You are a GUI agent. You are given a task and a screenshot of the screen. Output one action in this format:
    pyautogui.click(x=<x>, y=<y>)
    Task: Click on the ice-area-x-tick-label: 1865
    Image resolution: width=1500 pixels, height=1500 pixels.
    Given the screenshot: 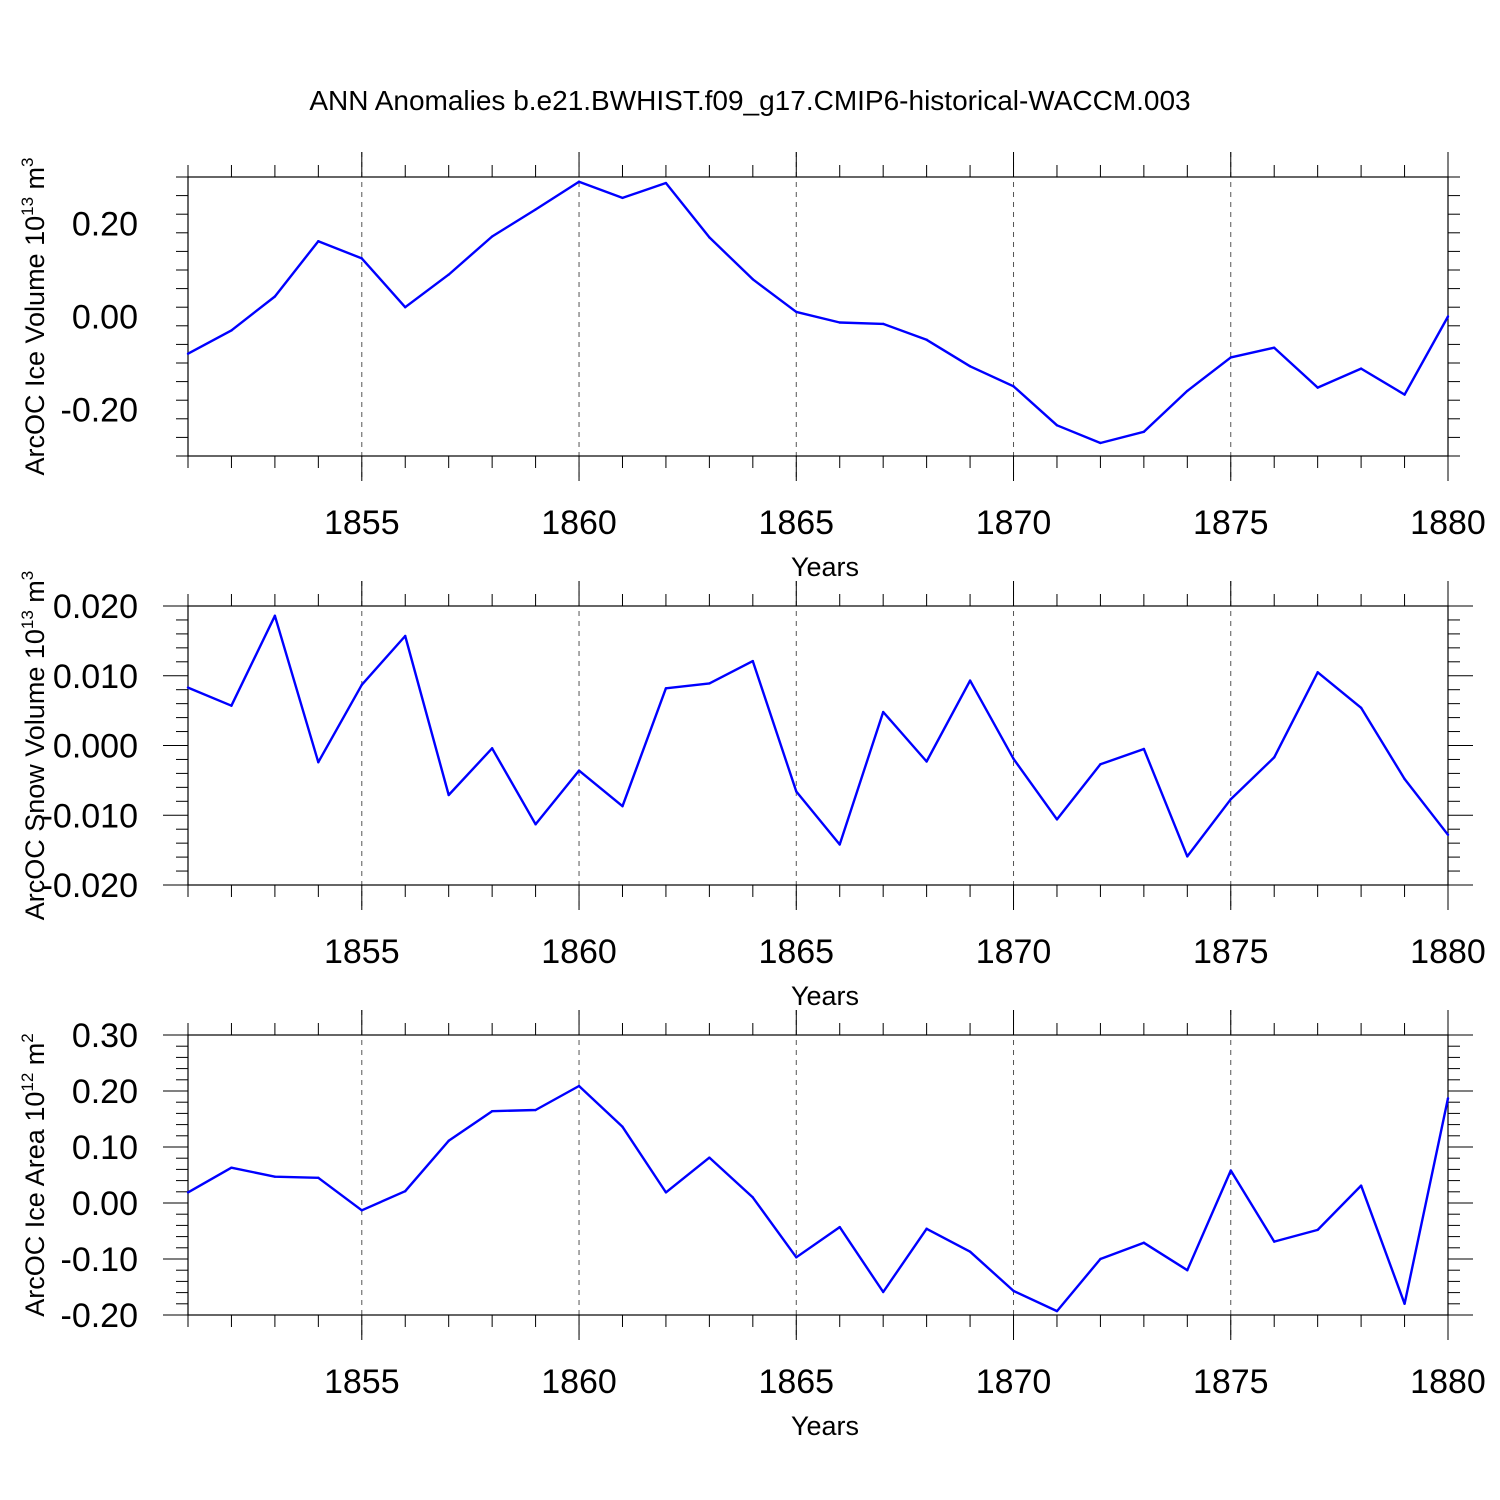 What is the action you would take?
    pyautogui.click(x=796, y=1382)
    